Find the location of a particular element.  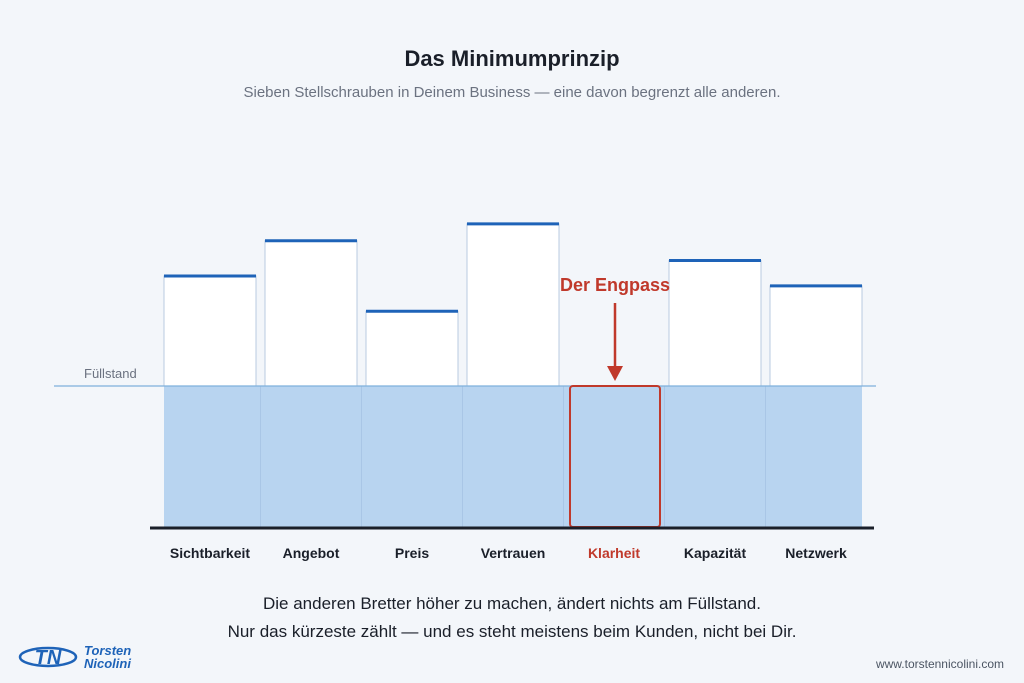

fill-level-water is located at coordinates (513, 456).